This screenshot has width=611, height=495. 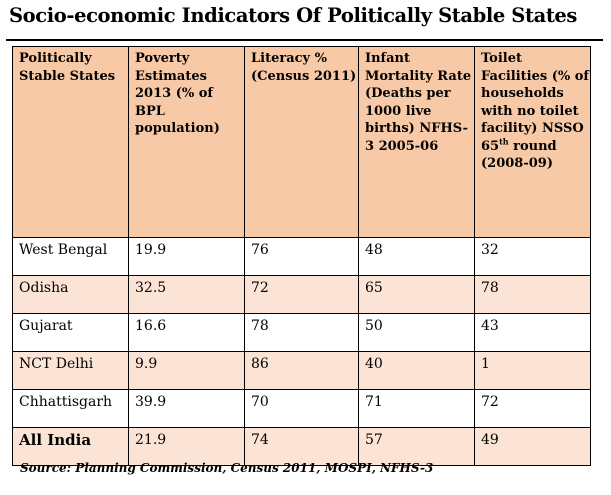 I want to click on cell-literacy: 78, so click(x=301, y=332).